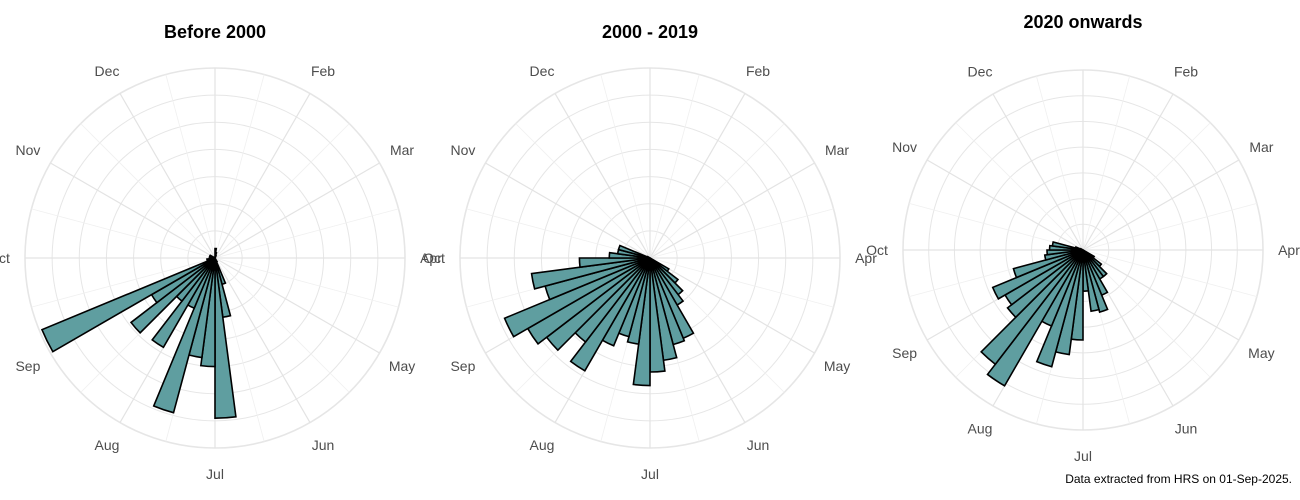 Image resolution: width=1300 pixels, height=500 pixels. Describe the element at coordinates (650, 32) in the screenshot. I see `panel-title: 2000 - 2019` at that location.